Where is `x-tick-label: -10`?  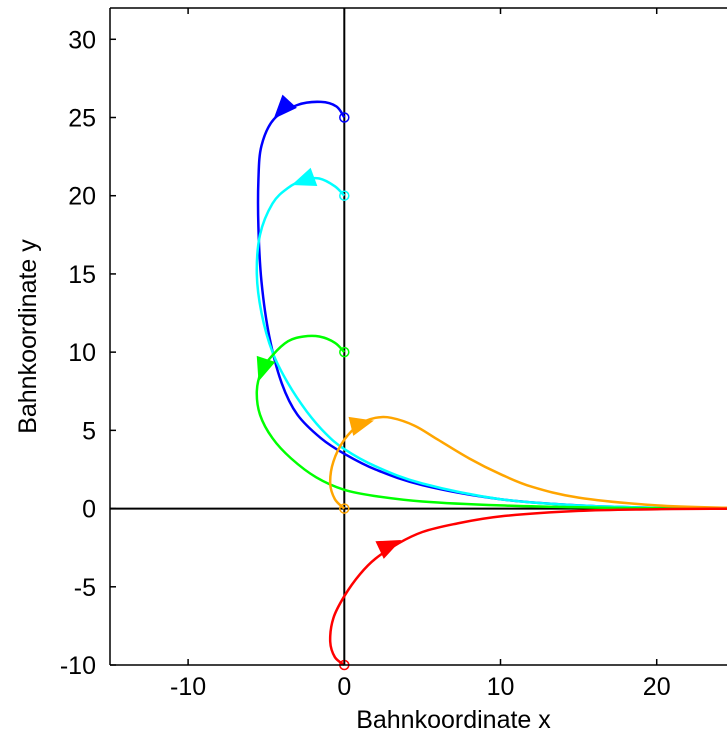
x-tick-label: -10 is located at coordinates (188, 687).